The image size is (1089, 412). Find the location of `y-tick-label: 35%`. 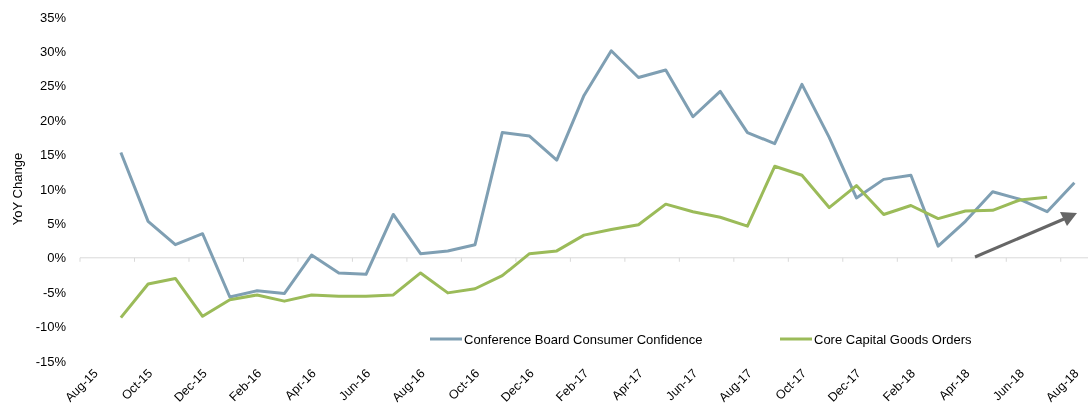

y-tick-label: 35% is located at coordinates (53, 17).